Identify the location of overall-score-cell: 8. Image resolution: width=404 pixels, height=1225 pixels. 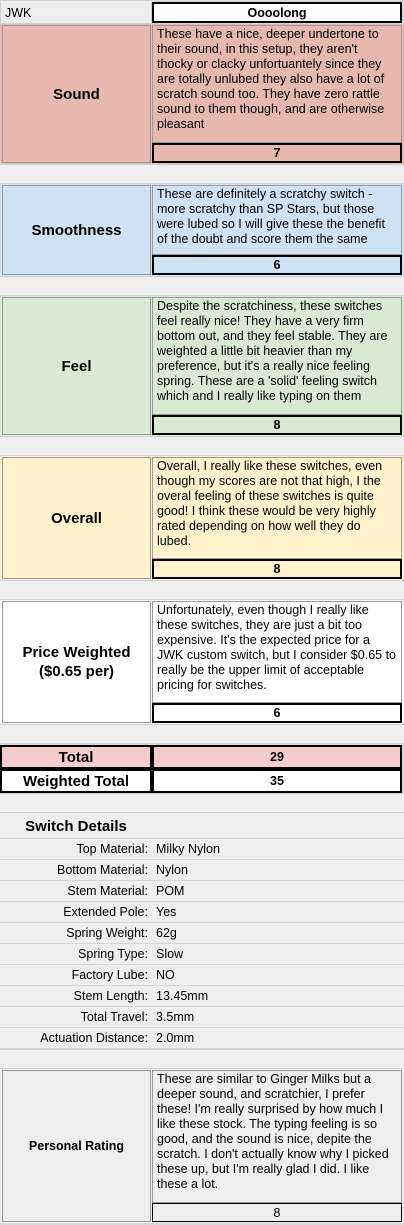
(277, 569).